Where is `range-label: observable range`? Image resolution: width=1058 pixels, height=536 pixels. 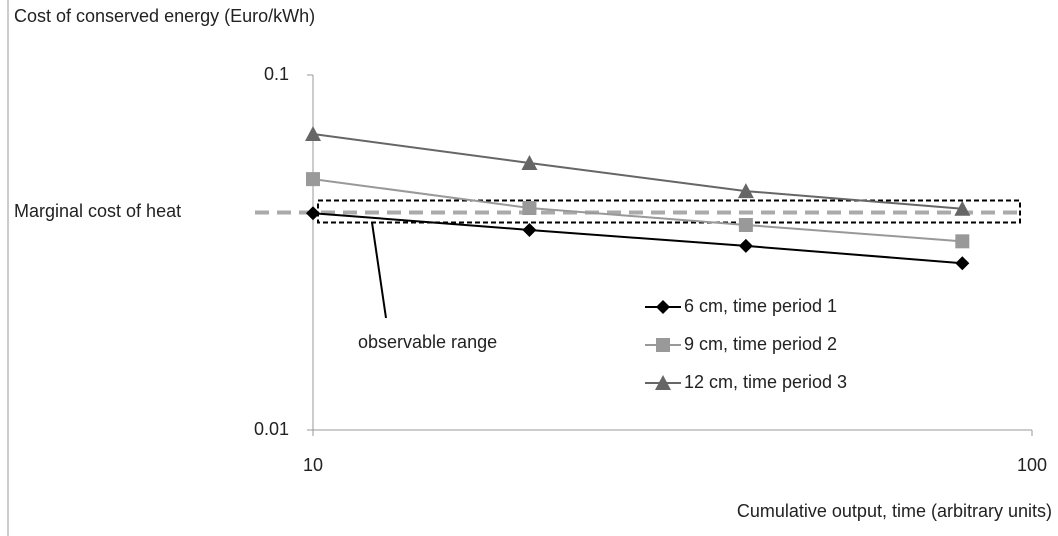
range-label: observable range is located at coordinates (427, 342).